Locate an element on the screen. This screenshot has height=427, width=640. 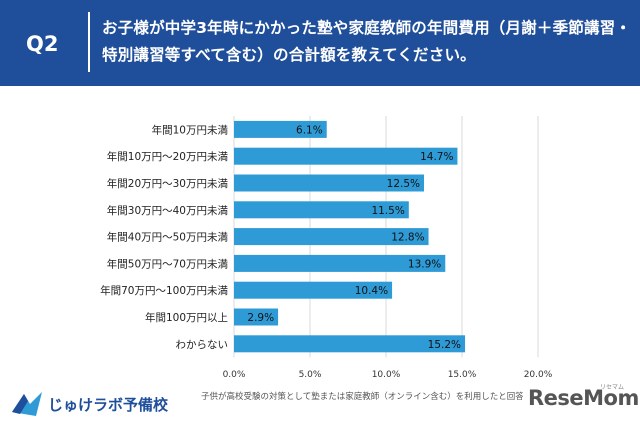
category-label: 年間30万円～40万円未満 is located at coordinates (168, 210).